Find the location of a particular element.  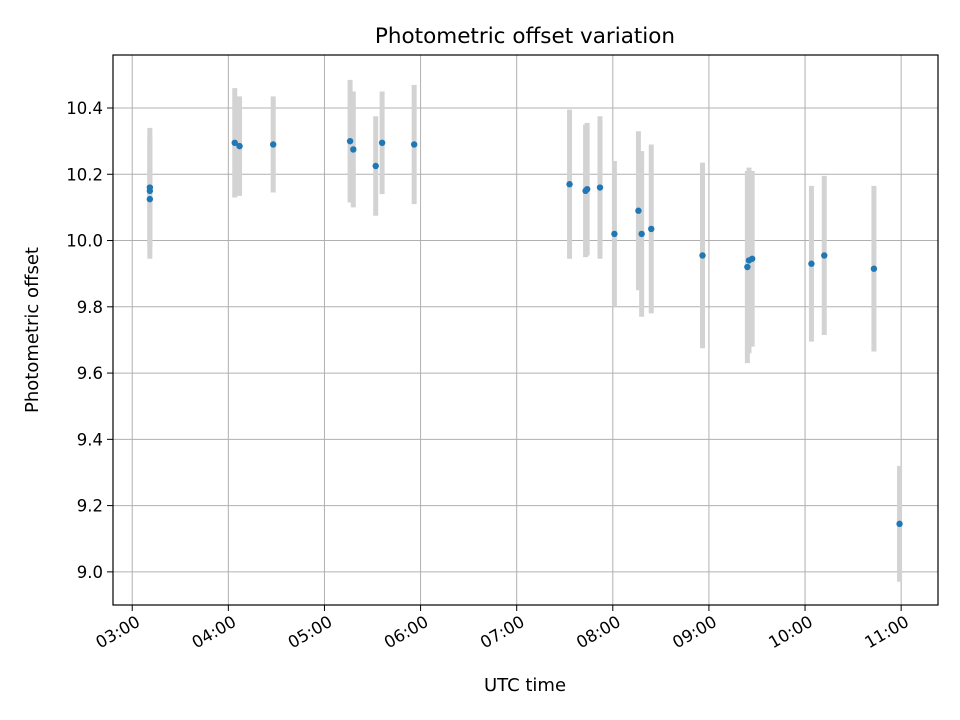

y-axis-label: Photometric offset is located at coordinates (32, 330).